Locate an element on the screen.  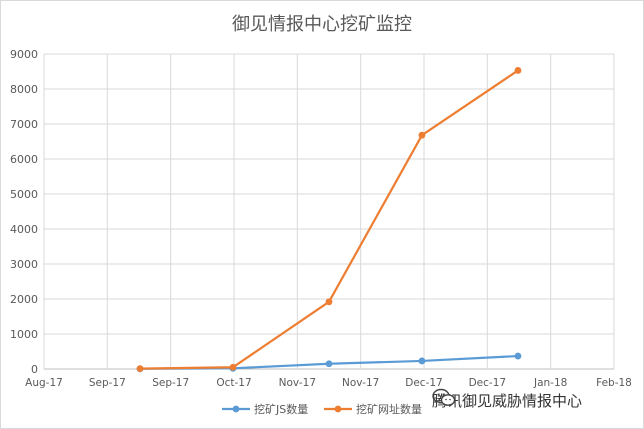
y-tick-label: 2000 is located at coordinates (24, 299).